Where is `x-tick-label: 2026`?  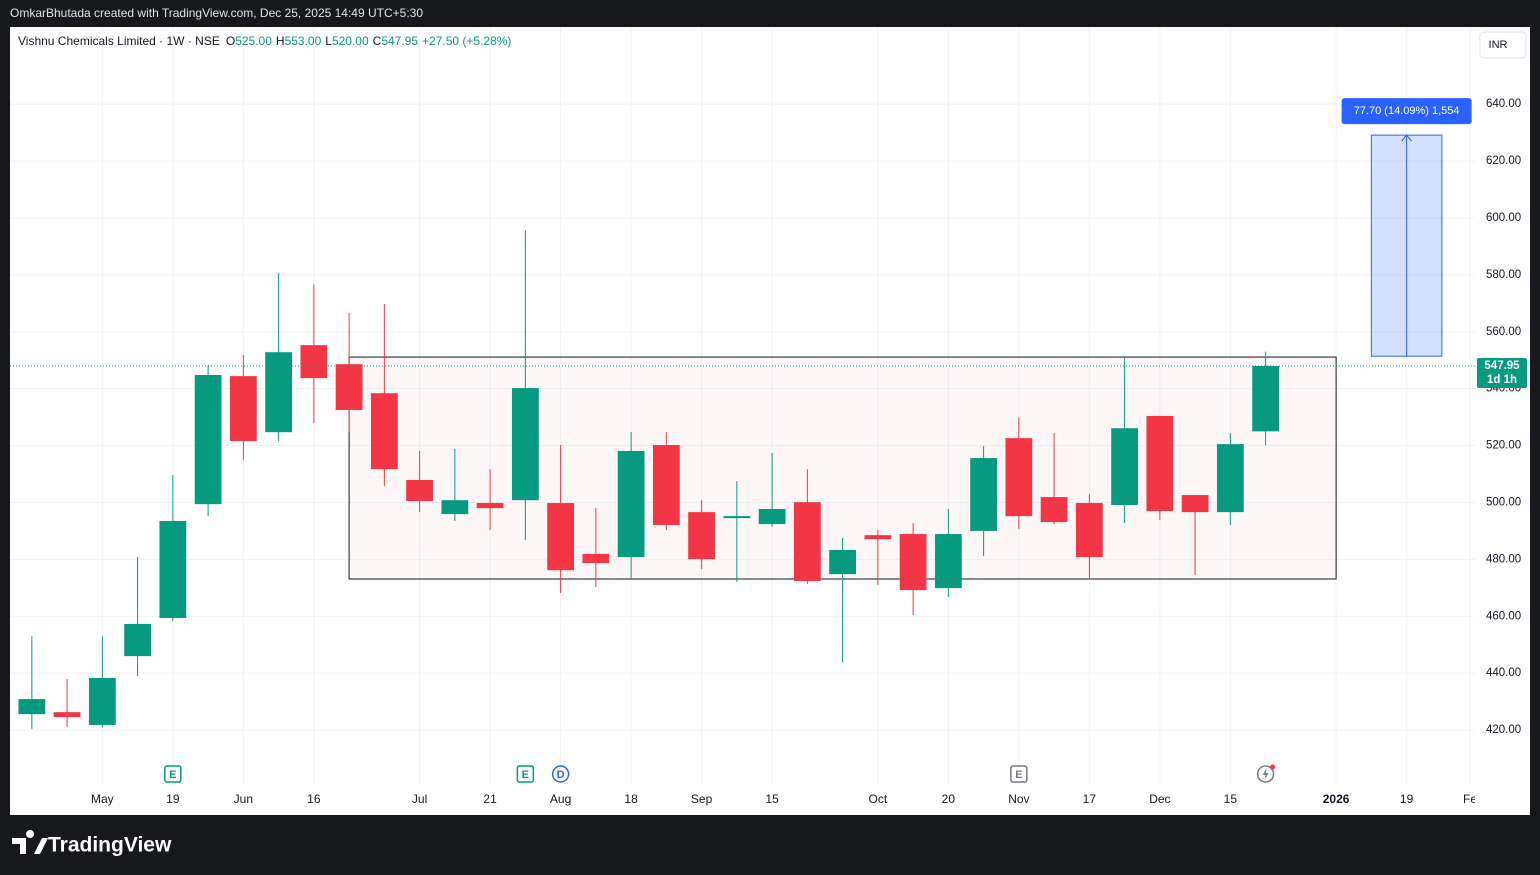 x-tick-label: 2026 is located at coordinates (1336, 799).